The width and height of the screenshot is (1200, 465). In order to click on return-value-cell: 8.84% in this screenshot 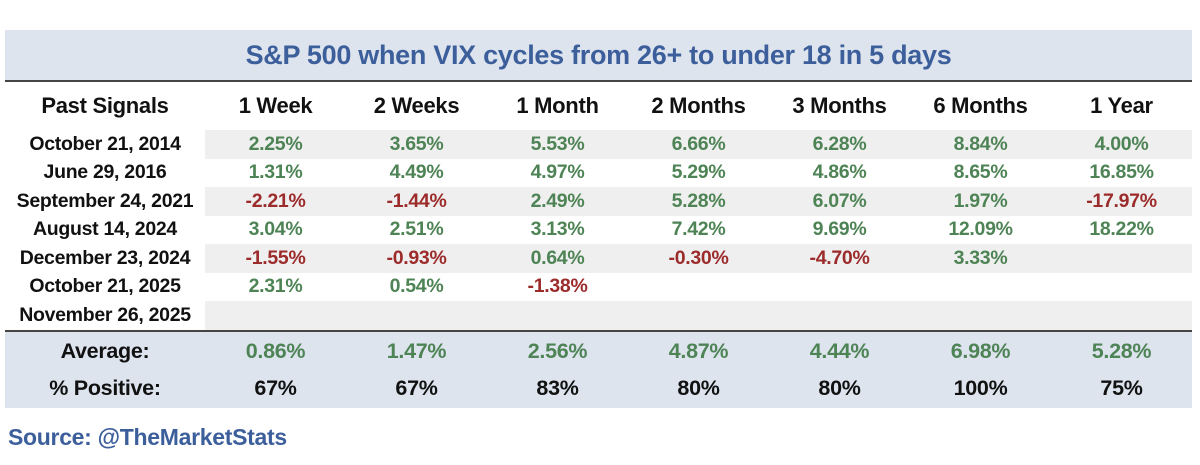, I will do `click(980, 144)`.